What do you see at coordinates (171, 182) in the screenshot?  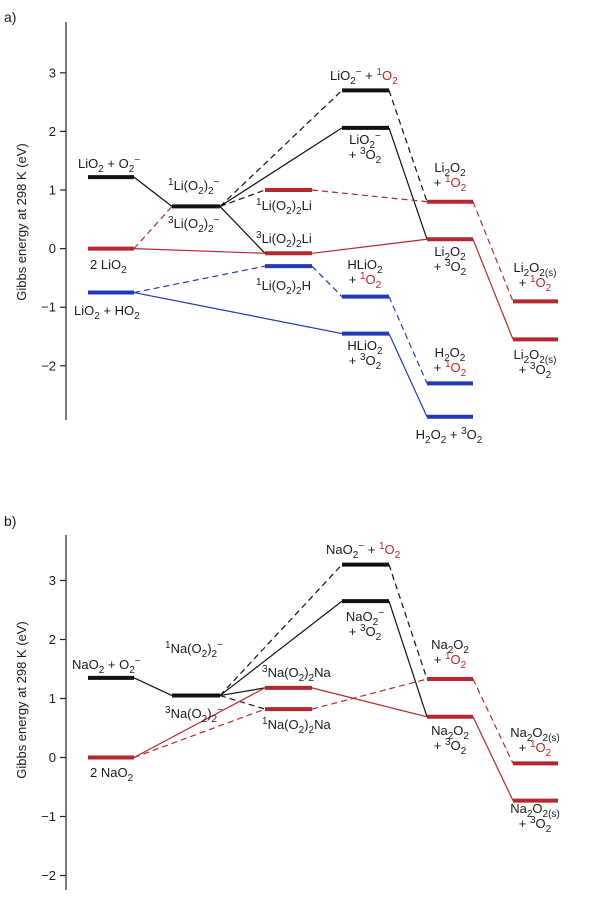 I see `lbl-singlet-lio22-minus-text: 1` at bounding box center [171, 182].